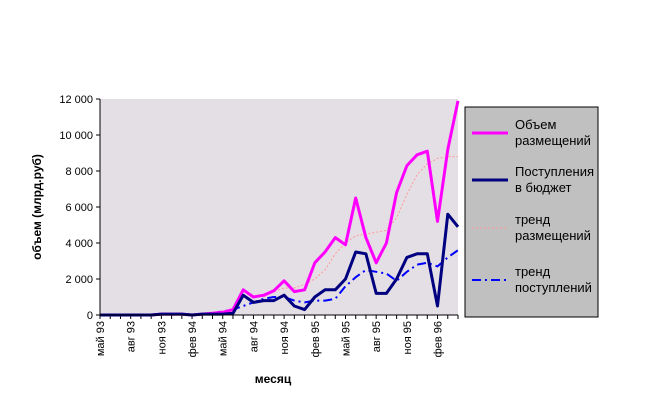  What do you see at coordinates (132, 336) in the screenshot?
I see `x-tick-label: авг 93` at bounding box center [132, 336].